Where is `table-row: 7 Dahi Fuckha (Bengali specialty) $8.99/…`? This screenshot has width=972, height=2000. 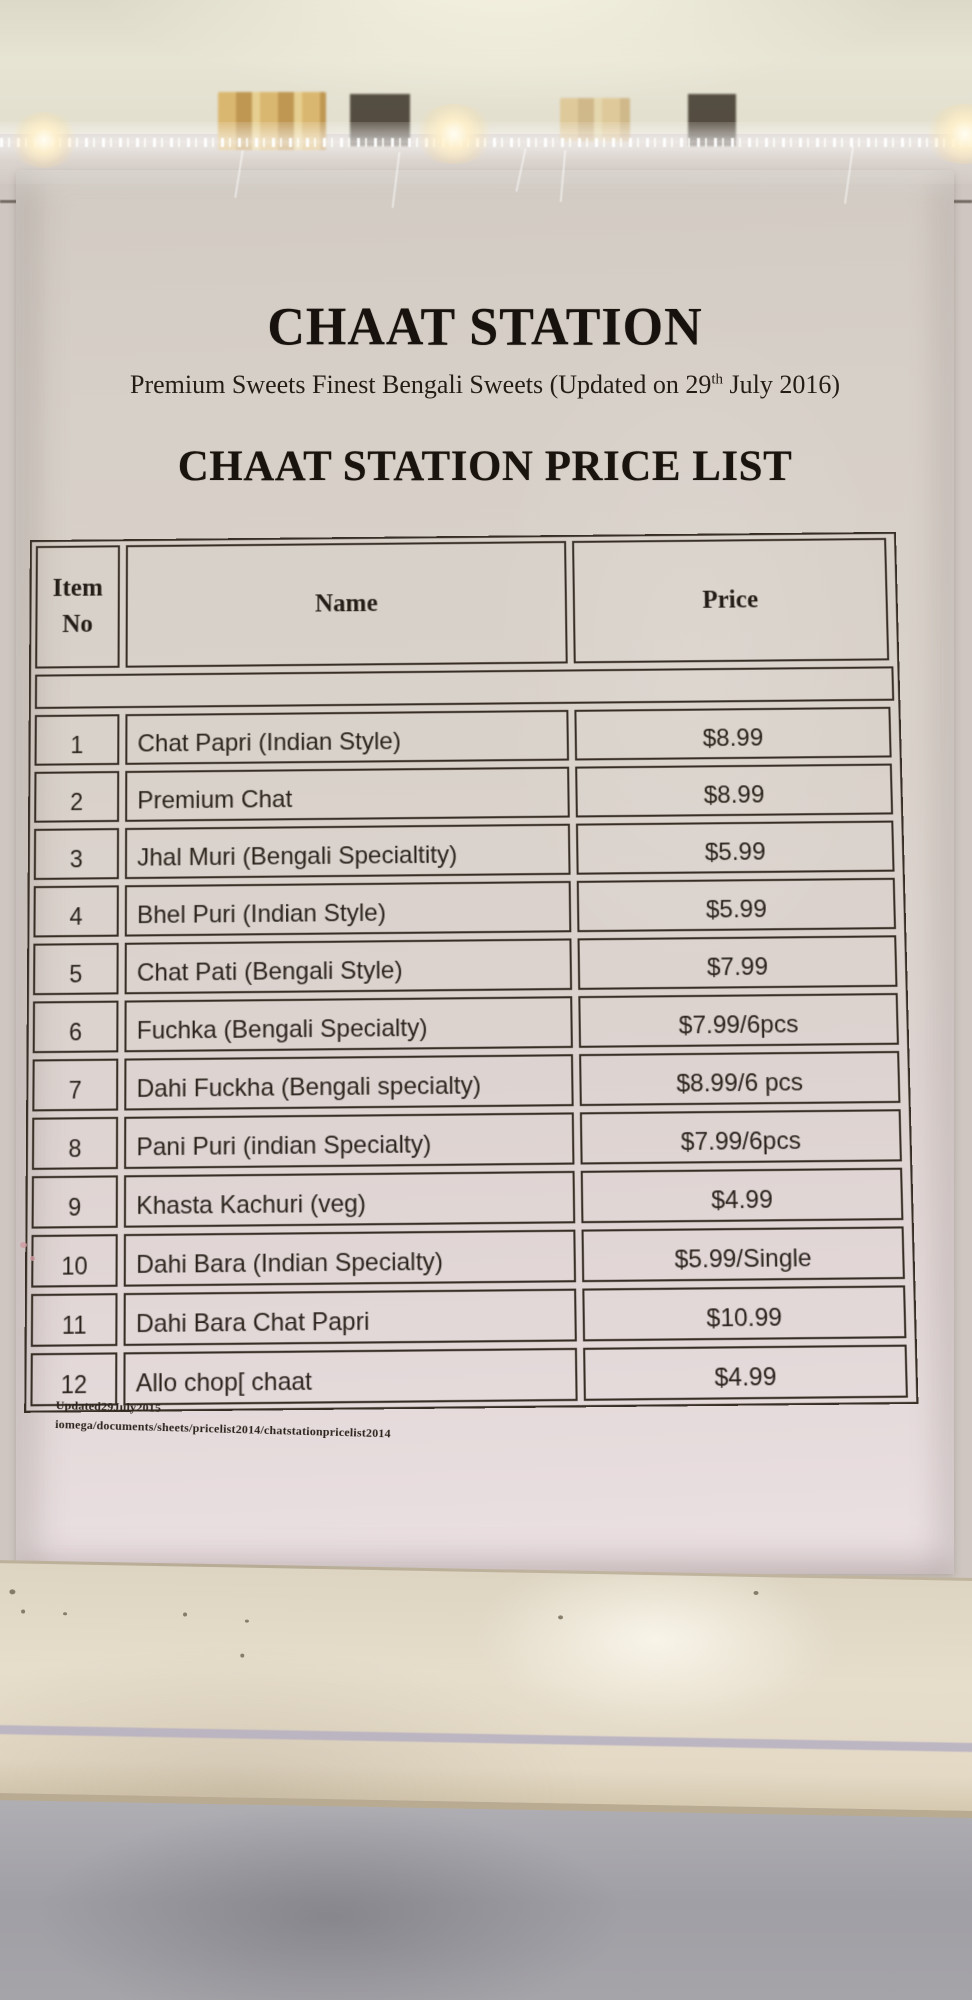 table-row: 7 Dahi Fuckha (Bengali specialty) $8.99/… is located at coordinates (468, 1081).